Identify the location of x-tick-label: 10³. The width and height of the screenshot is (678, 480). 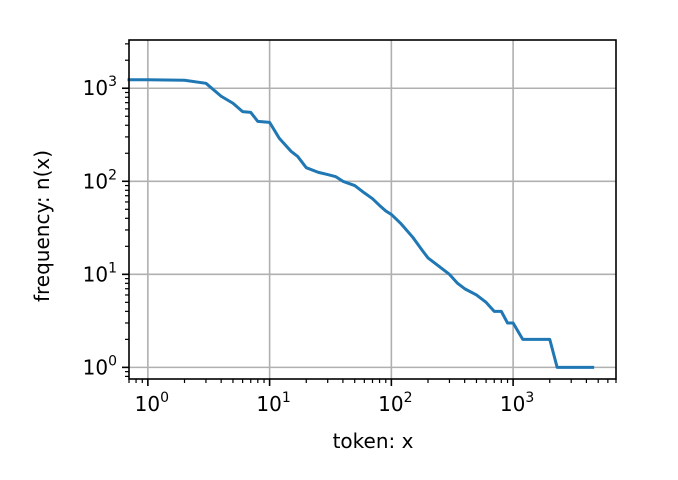
(517, 403).